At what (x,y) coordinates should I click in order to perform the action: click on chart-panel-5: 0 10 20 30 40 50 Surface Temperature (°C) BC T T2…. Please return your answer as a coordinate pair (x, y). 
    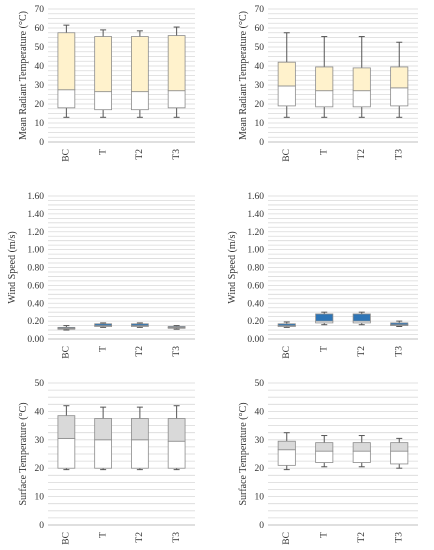
    Looking at the image, I should click on (106, 462).